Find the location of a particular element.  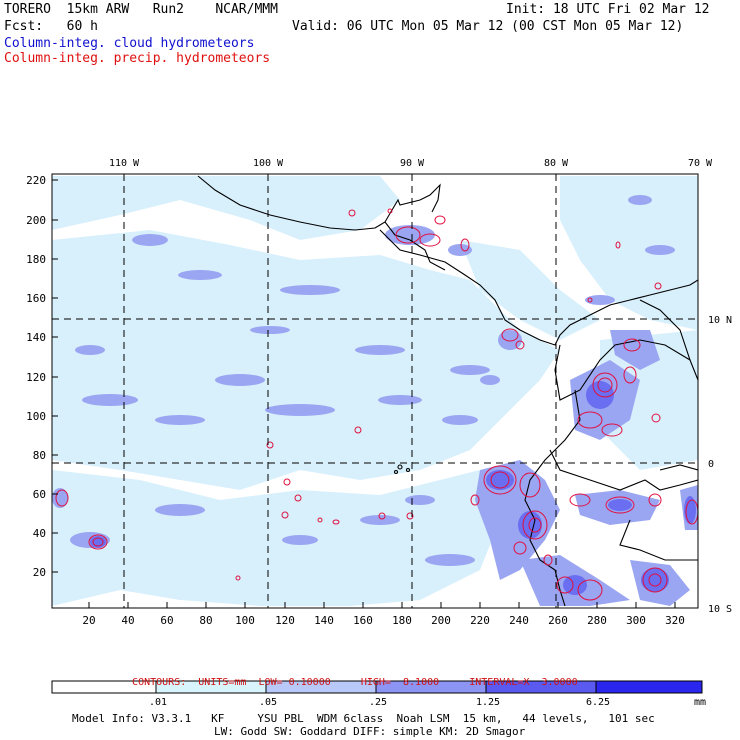

x-tick-label: 60 is located at coordinates (166, 620).